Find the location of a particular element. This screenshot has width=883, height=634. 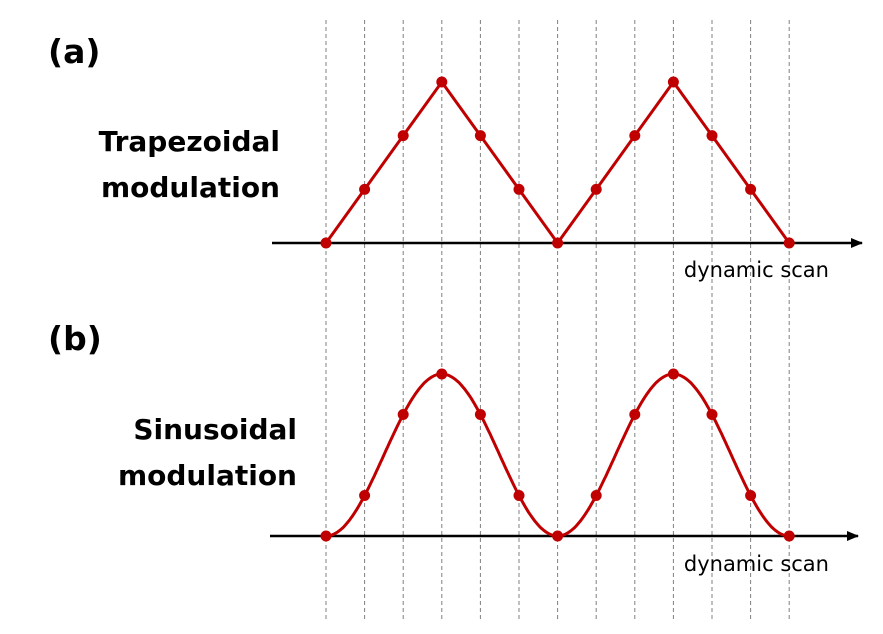

panel-b-title-line-2: modulation is located at coordinates (207, 475).